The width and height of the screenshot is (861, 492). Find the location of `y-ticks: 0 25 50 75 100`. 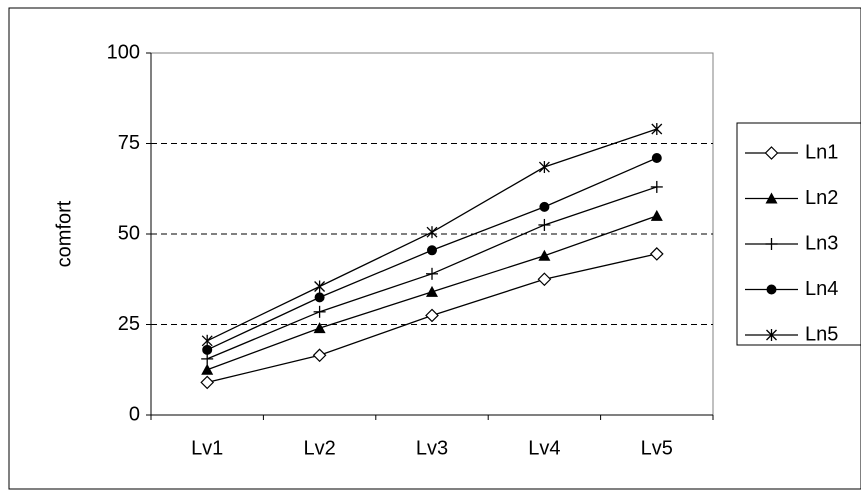

y-ticks: 0 25 50 75 100 is located at coordinates (129, 233).